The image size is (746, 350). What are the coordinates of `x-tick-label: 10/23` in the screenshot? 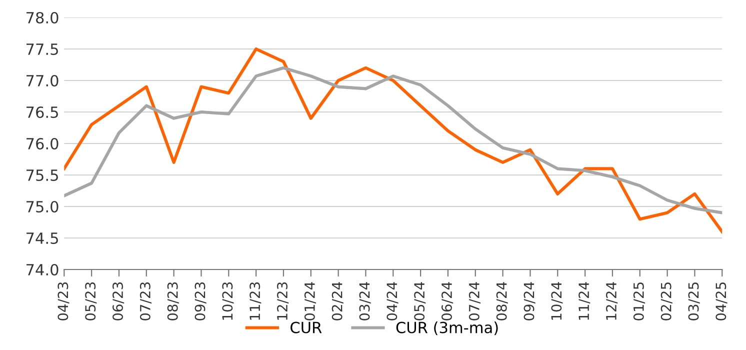 It's located at (228, 301).